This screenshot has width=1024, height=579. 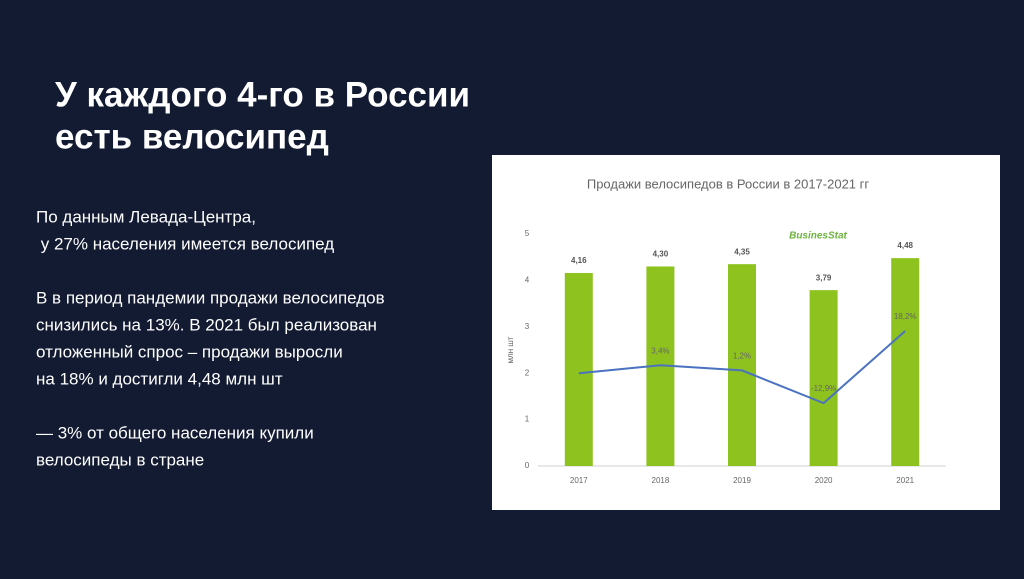 I want to click on value-label: 18,2%, so click(x=905, y=316).